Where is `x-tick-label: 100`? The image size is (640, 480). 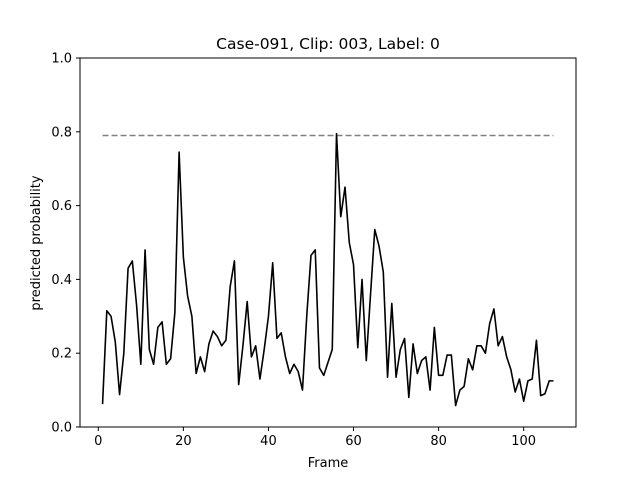 x-tick-label: 100 is located at coordinates (523, 441).